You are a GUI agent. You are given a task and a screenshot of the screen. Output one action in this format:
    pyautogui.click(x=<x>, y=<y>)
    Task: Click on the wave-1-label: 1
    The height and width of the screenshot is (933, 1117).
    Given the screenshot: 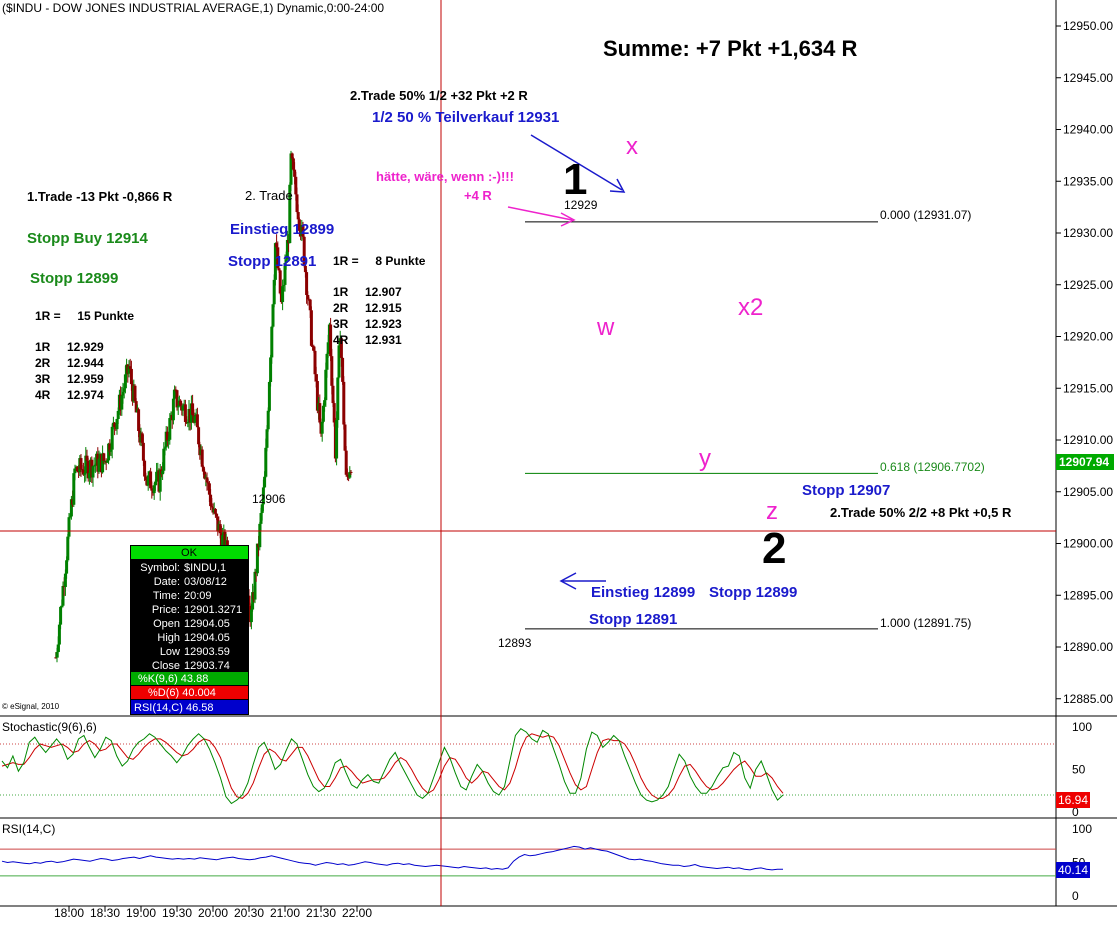 What is the action you would take?
    pyautogui.click(x=575, y=179)
    